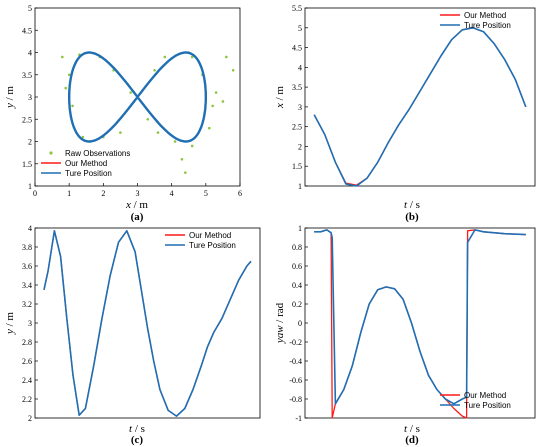  What do you see at coordinates (295, 399) in the screenshot?
I see `y-tick-label: -0.8` at bounding box center [295, 399].